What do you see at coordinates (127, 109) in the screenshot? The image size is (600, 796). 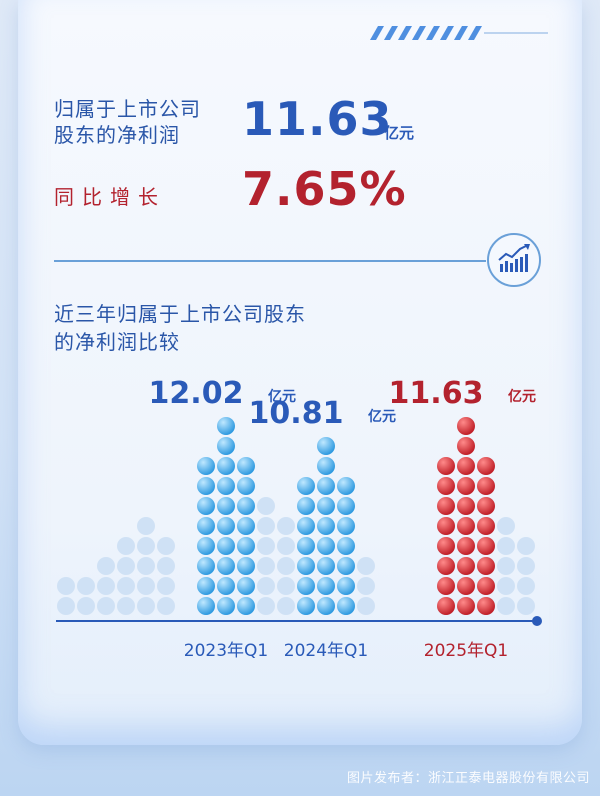 I see `net-profit-label-line1: 归属于上市公司` at bounding box center [127, 109].